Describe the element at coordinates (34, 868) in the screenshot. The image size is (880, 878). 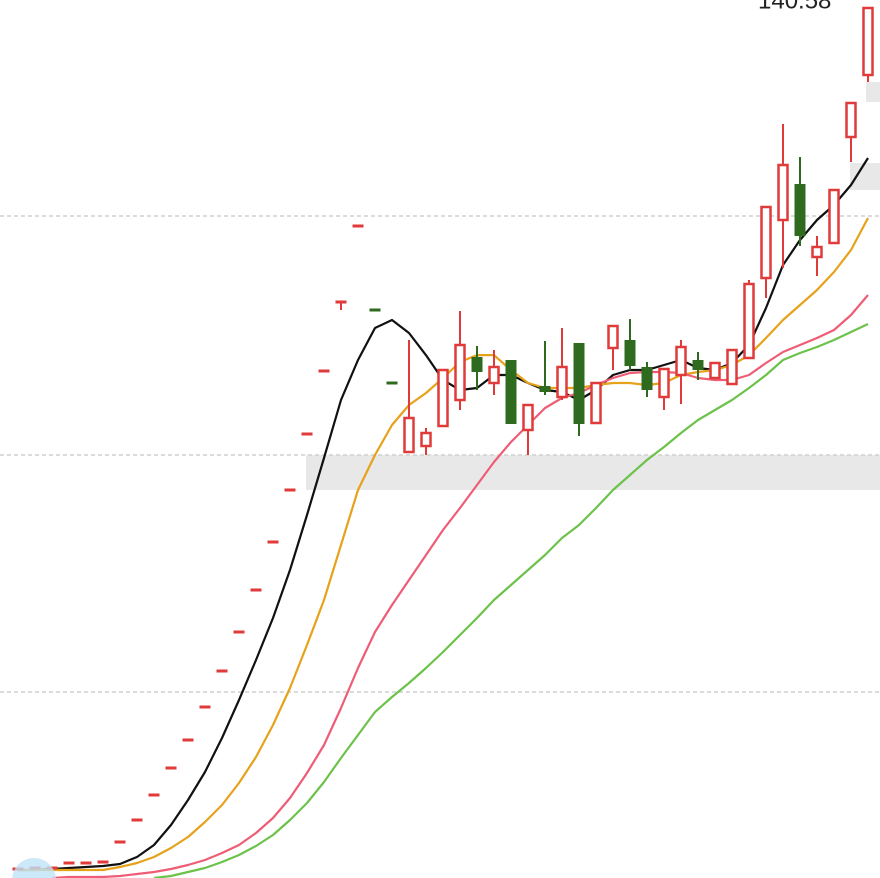
I see `marker-dot` at that location.